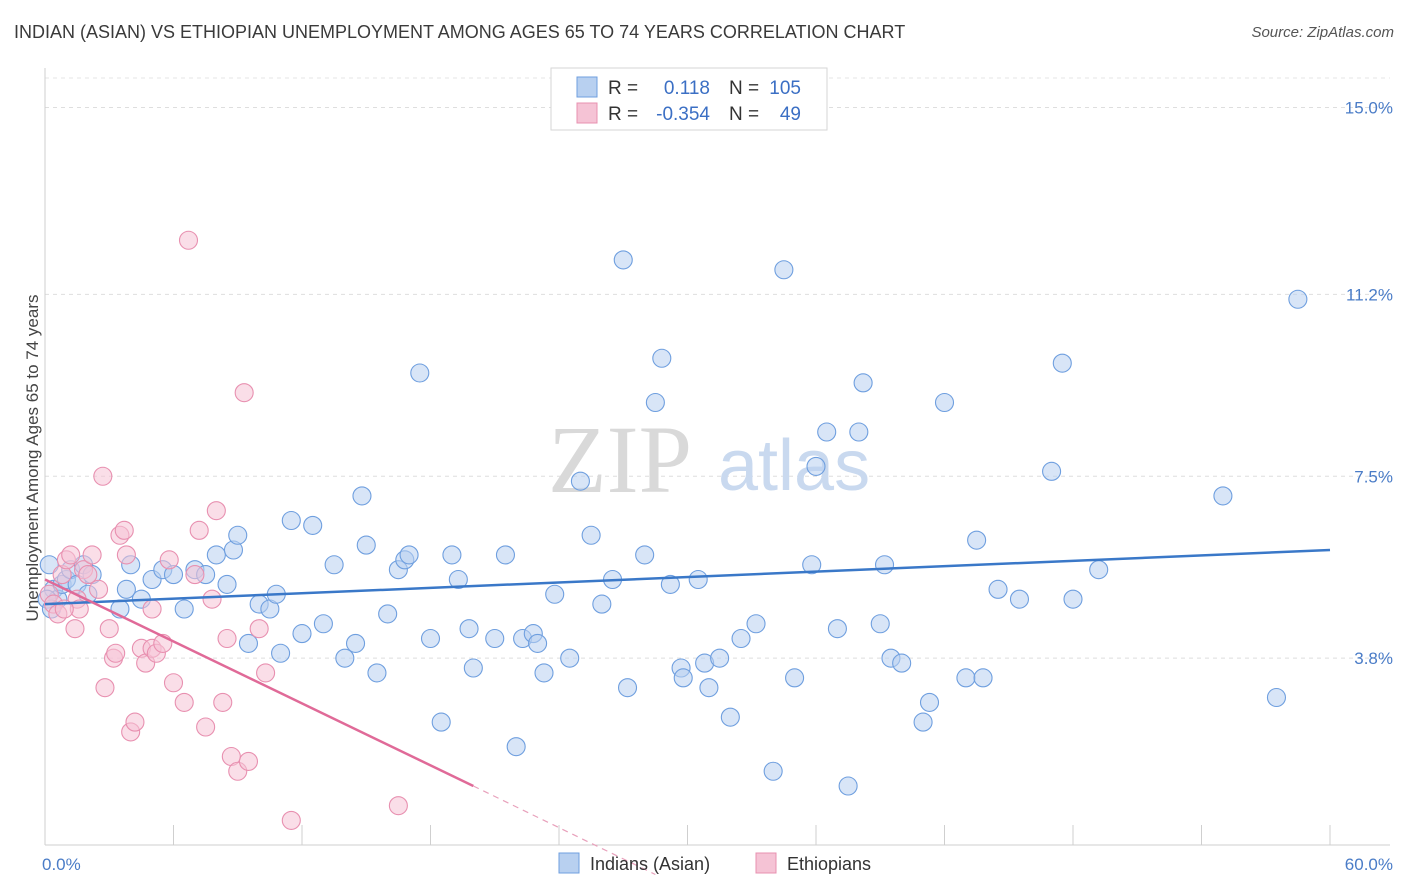 The width and height of the screenshot is (1406, 892). What do you see at coordinates (689, 99) in the screenshot?
I see `correlation-legend: R = 0.118 N = 105 R = -0.354 N = 49` at bounding box center [689, 99].